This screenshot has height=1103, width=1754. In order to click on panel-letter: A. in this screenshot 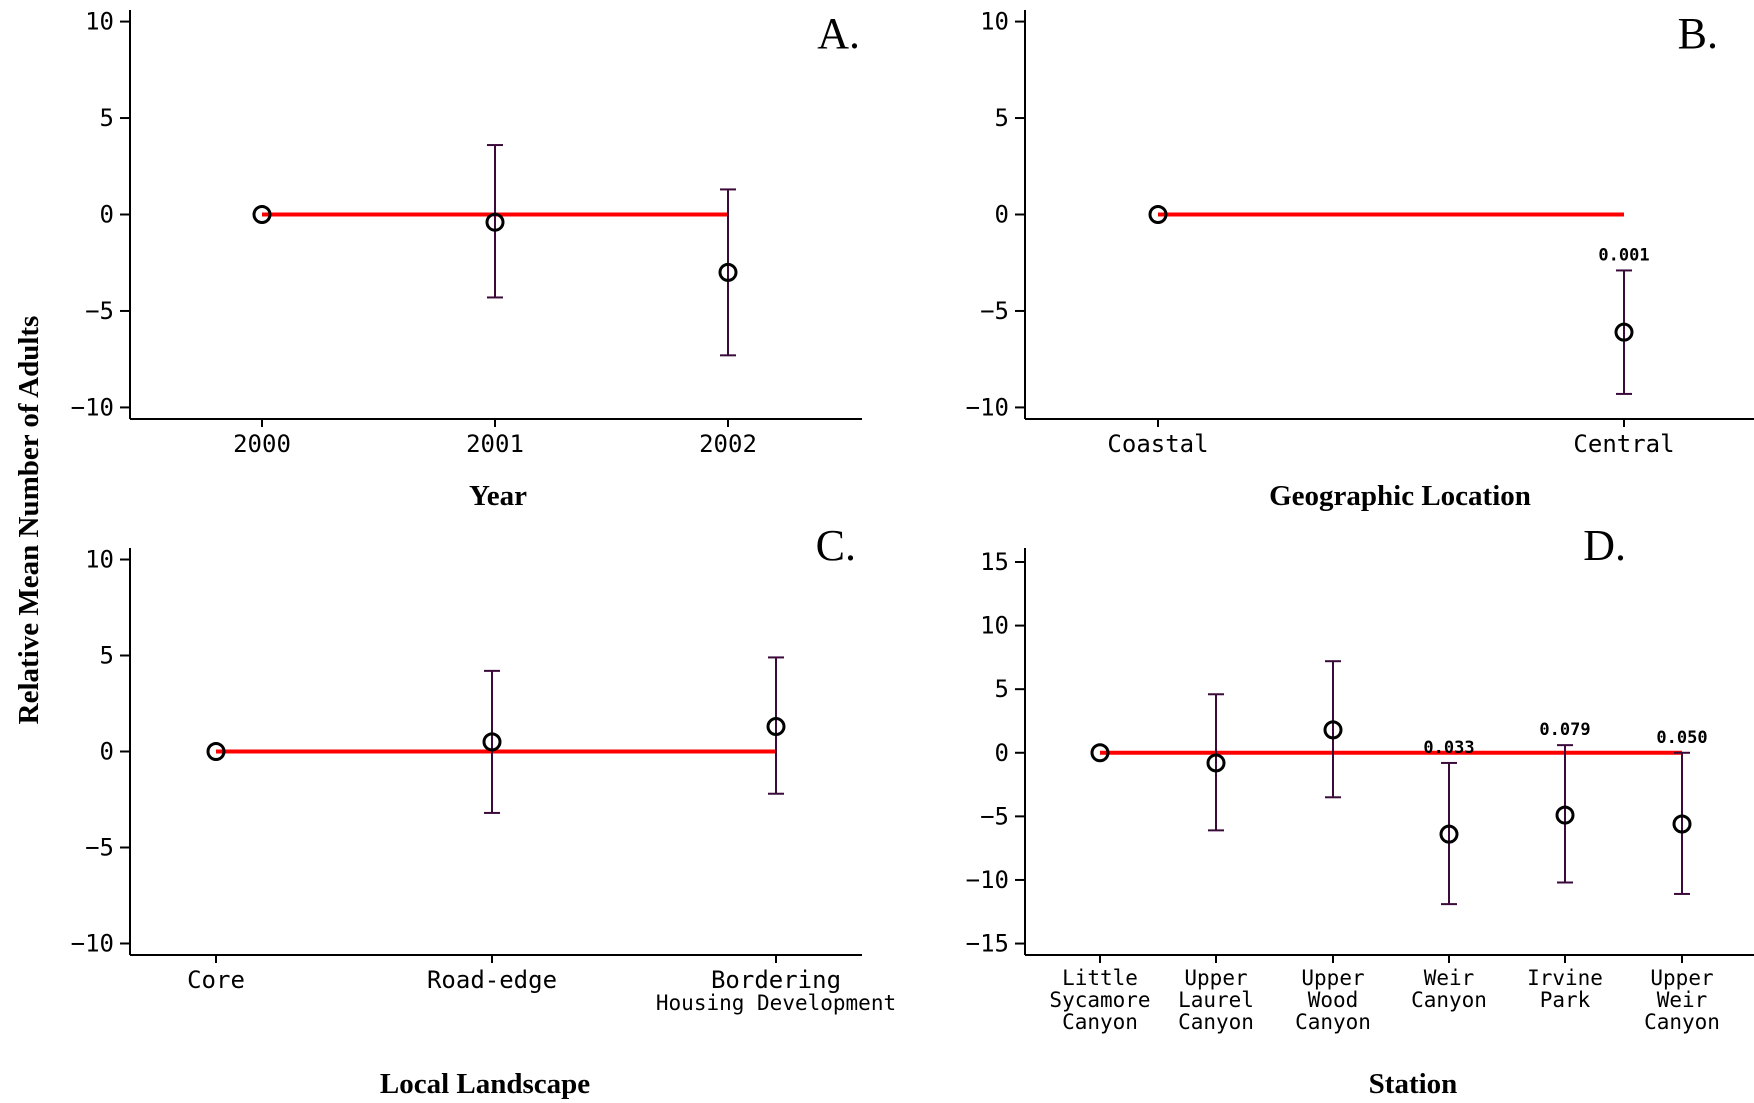, I will do `click(838, 33)`.